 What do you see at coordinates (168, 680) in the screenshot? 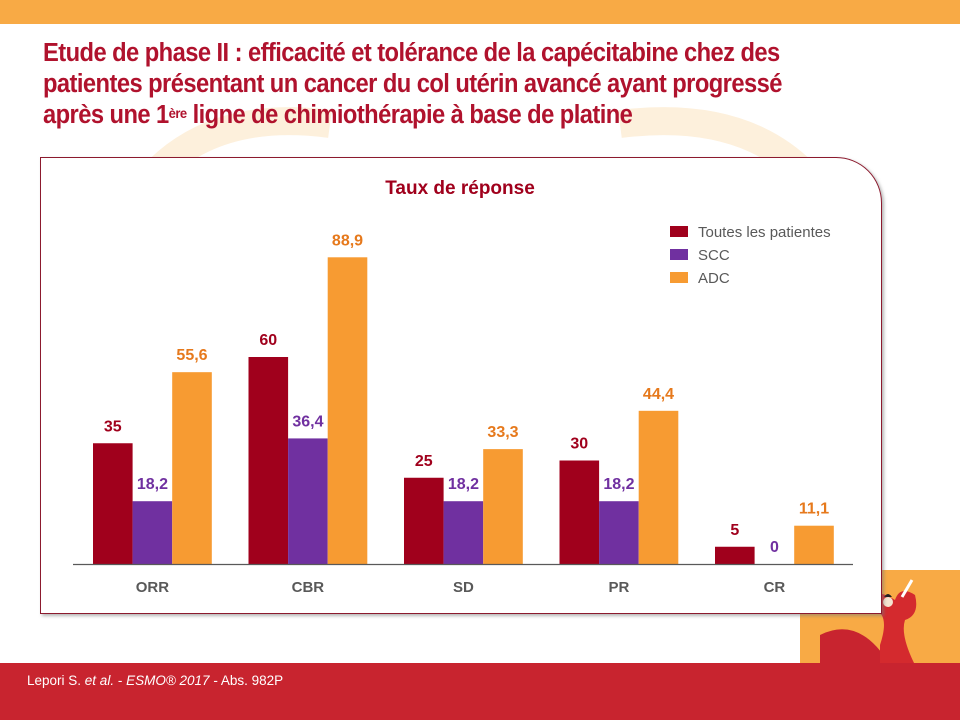
I see `citation-congress: ESMO® 2017` at bounding box center [168, 680].